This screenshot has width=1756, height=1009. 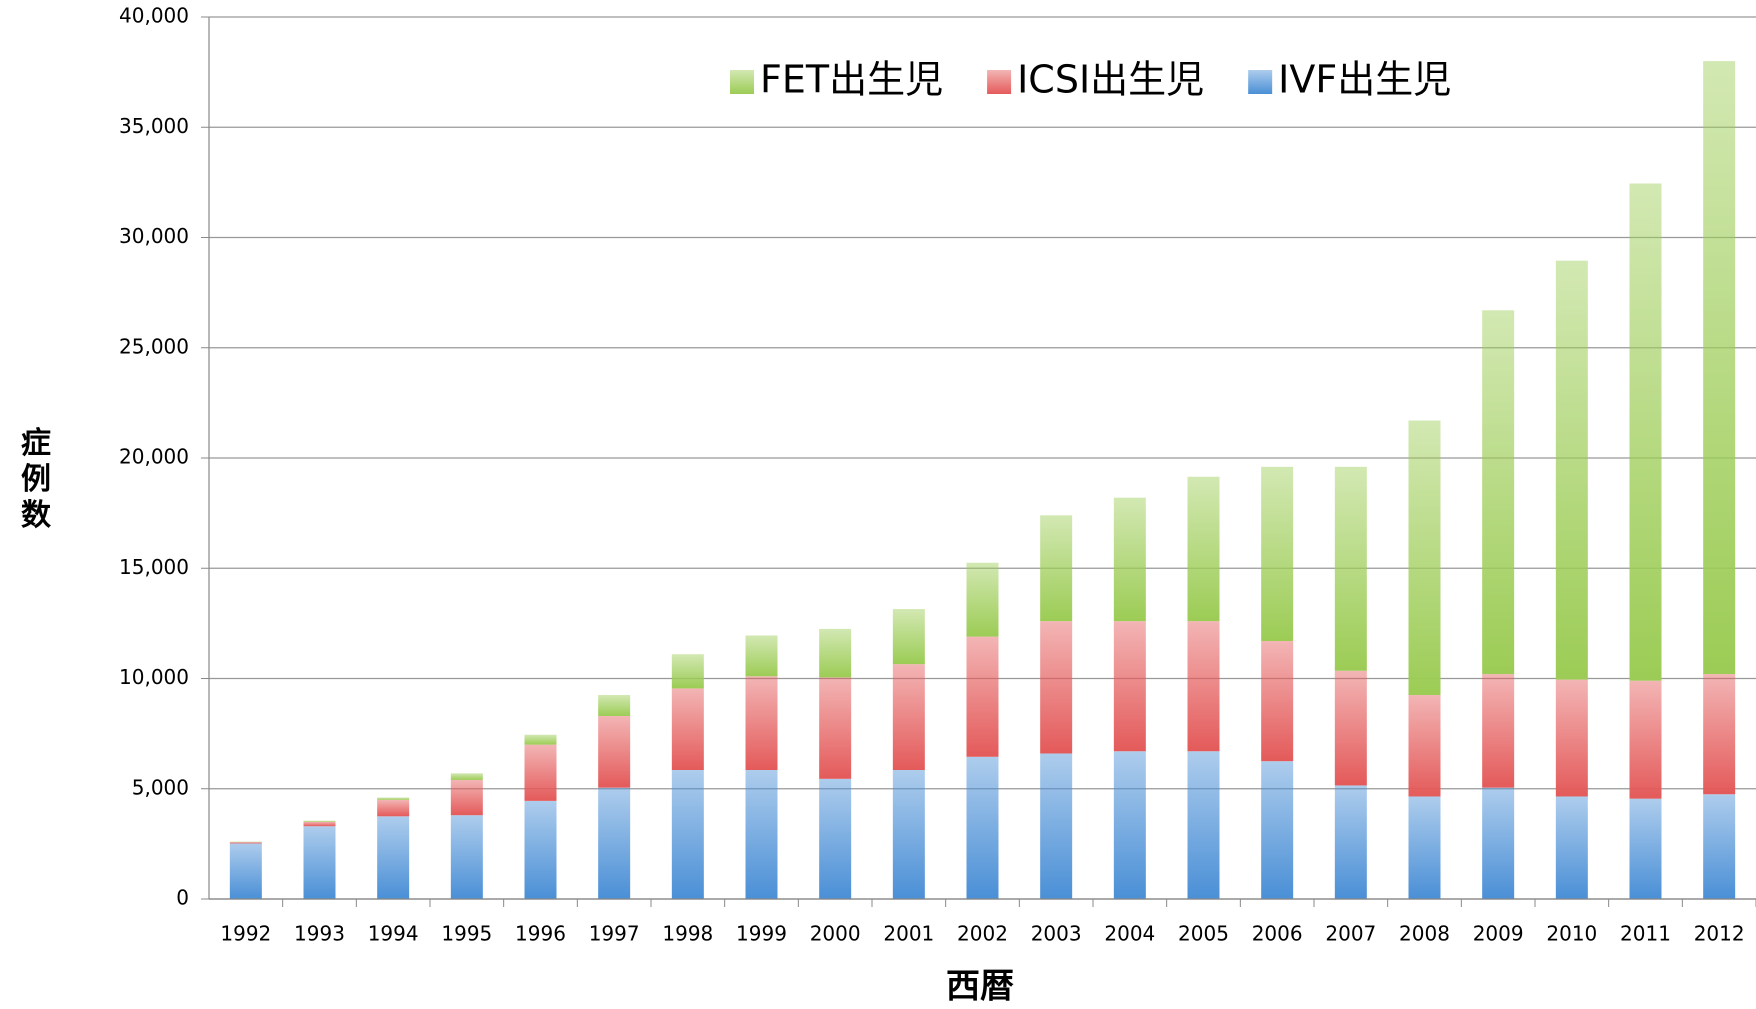 I want to click on x-tick-label: 2004, so click(x=1129, y=934).